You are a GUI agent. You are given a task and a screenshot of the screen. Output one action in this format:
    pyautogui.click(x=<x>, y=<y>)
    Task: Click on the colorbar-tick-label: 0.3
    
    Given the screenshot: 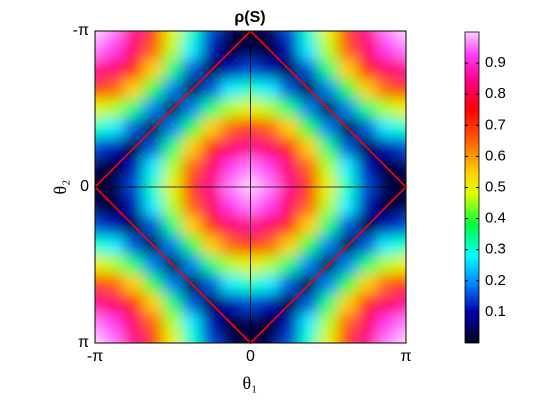 What is the action you would take?
    pyautogui.click(x=495, y=249)
    